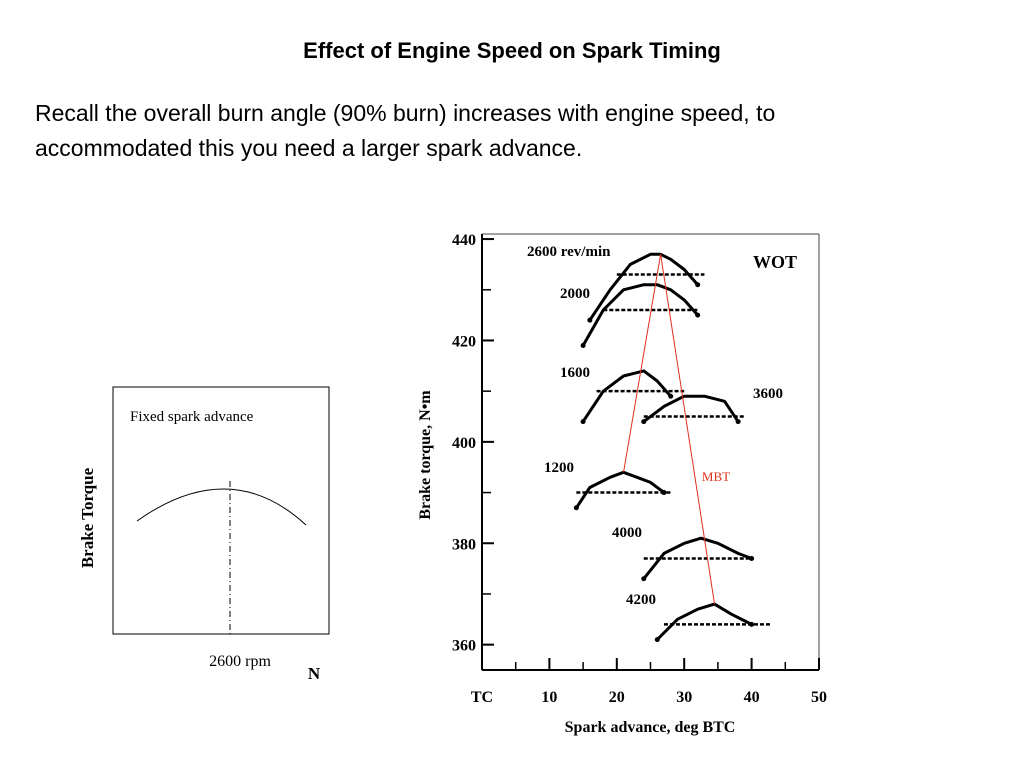 The image size is (1024, 768). I want to click on right-series: 2600 rev/min 2000 1600 3600 1200 4000 4200, so click(655, 443).